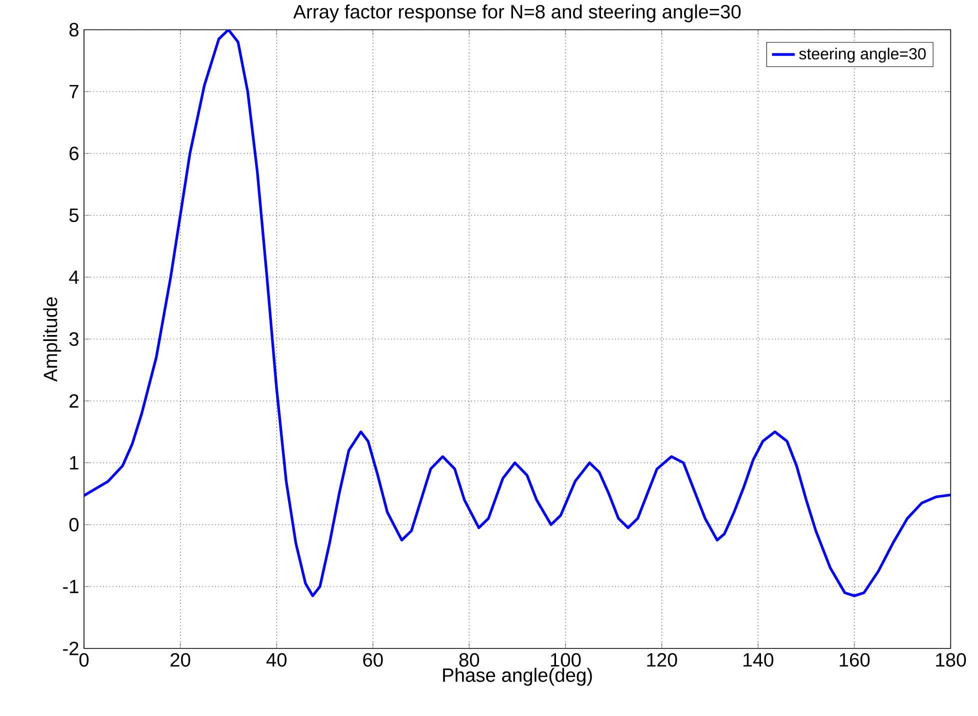  I want to click on y-tick-label: -1, so click(70, 586).